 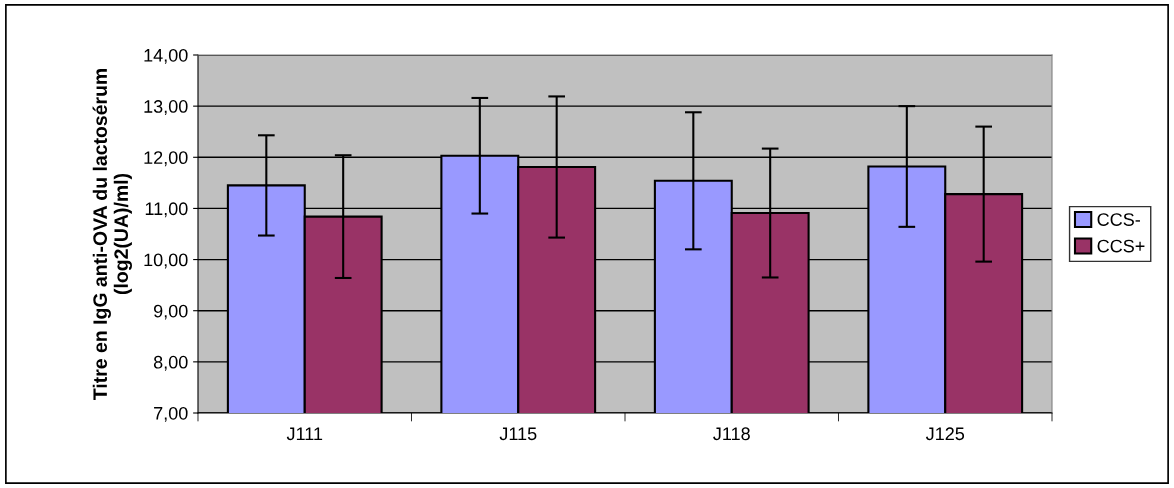 What do you see at coordinates (166, 159) in the screenshot?
I see `y-tick-label: 12,00` at bounding box center [166, 159].